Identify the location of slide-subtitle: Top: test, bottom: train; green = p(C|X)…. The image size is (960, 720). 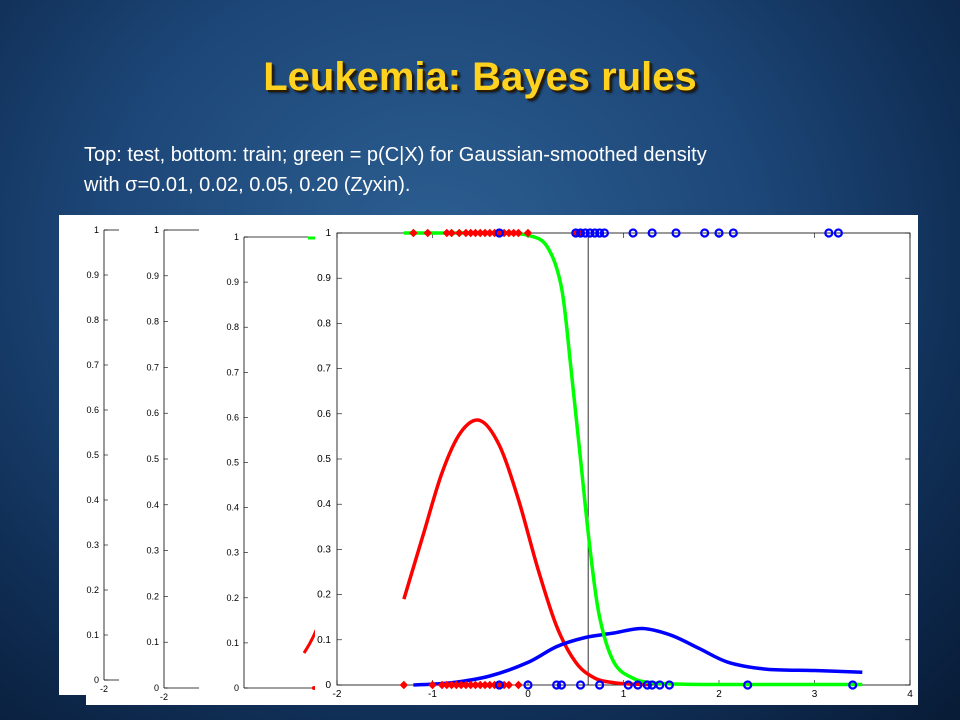
(509, 170).